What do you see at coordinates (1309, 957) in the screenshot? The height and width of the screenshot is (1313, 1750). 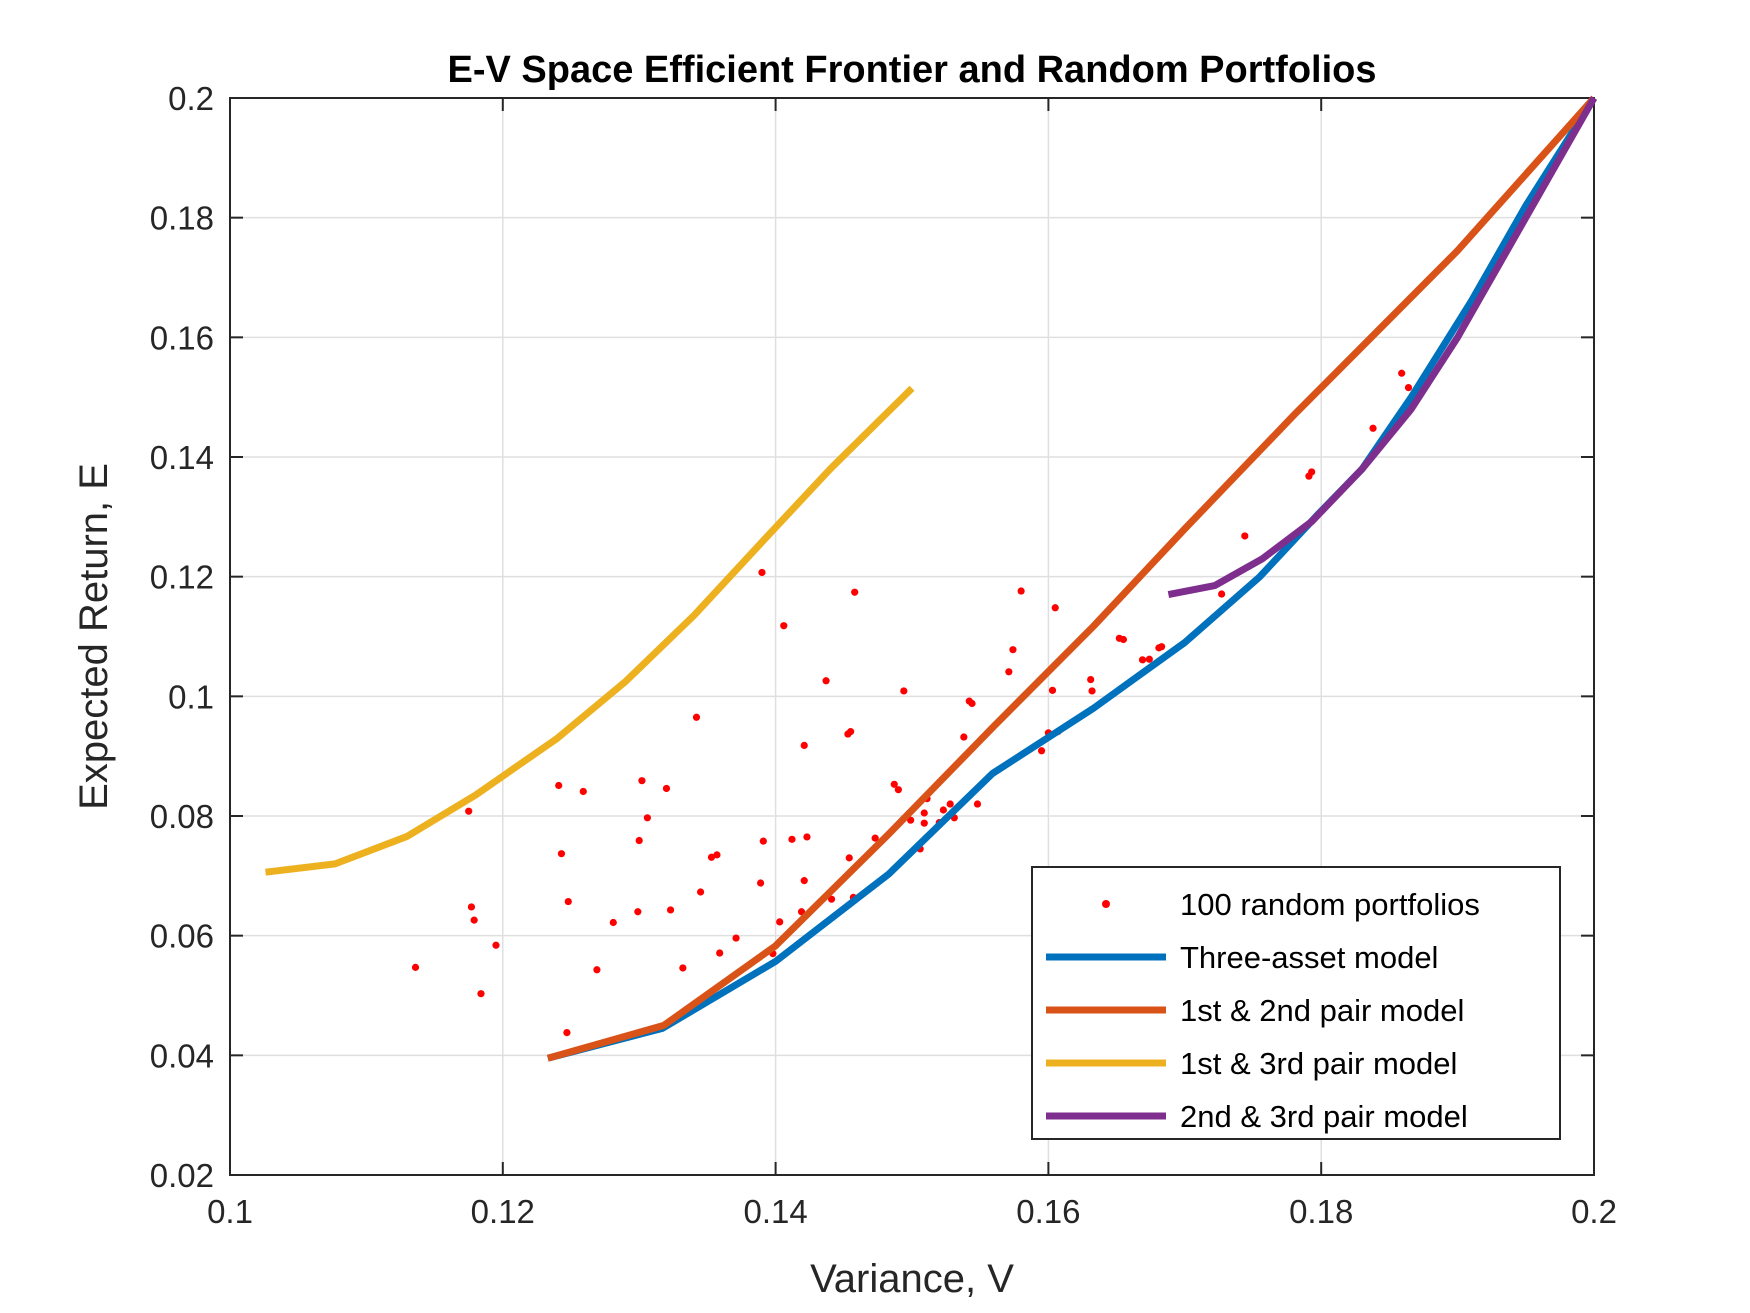 I see `legend-entry-label: Three-asset model` at bounding box center [1309, 957].